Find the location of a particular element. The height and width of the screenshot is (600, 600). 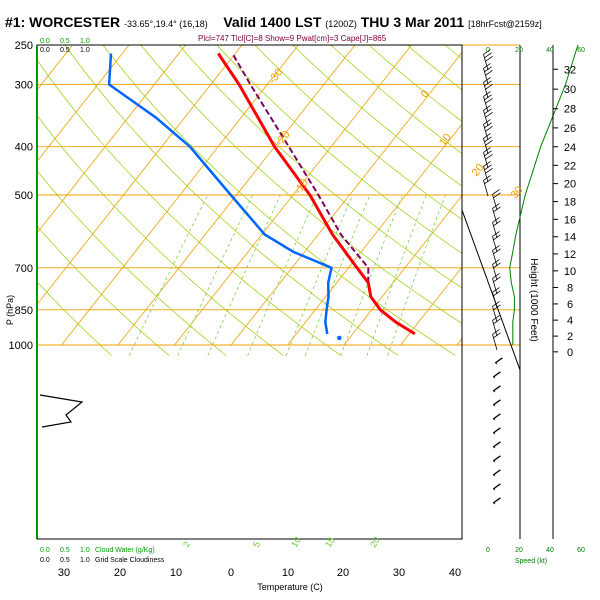

x-tick-label: 10 is located at coordinates (288, 573).